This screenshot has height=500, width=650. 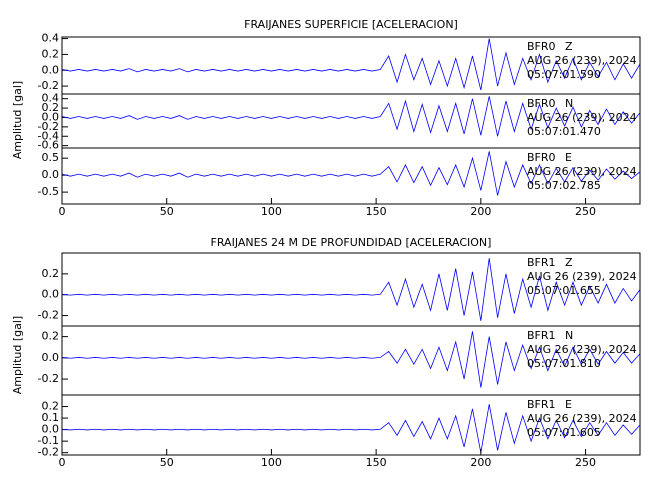 I want to click on y-tick-label: -0.5, so click(x=48, y=191).